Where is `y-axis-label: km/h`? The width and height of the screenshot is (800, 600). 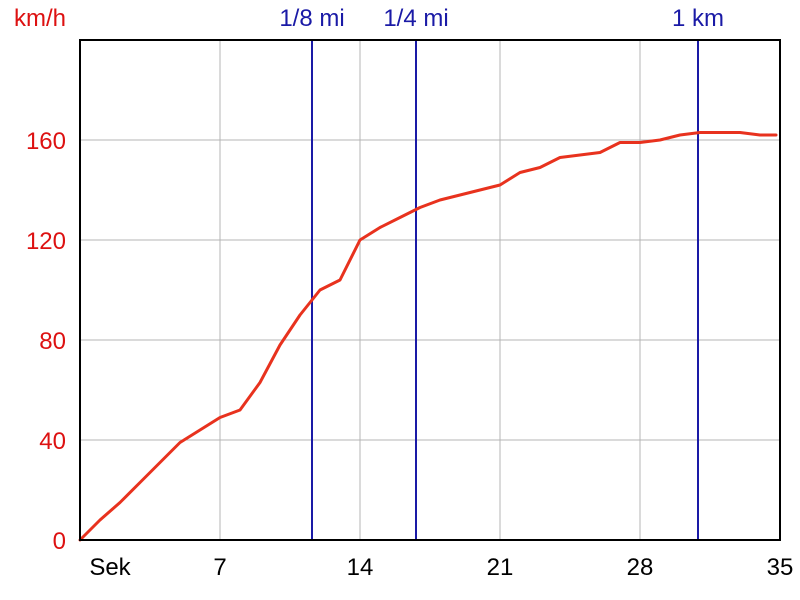
y-axis-label: km/h is located at coordinates (40, 18).